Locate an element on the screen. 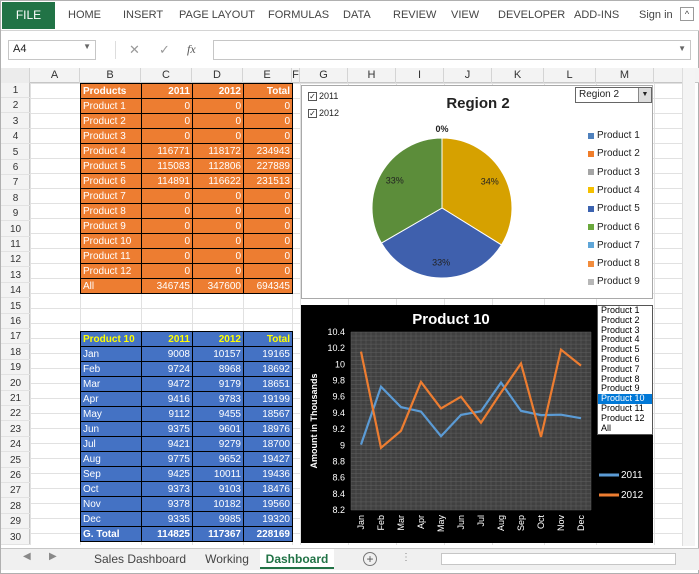 This screenshot has width=699, height=574. row-header: 28 is located at coordinates (15, 506).